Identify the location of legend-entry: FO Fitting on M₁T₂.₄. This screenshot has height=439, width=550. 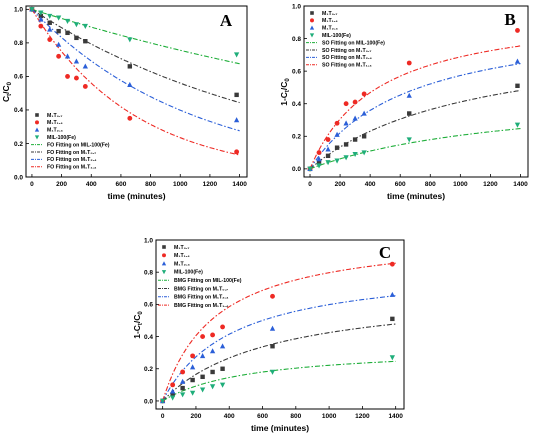
(72, 160).